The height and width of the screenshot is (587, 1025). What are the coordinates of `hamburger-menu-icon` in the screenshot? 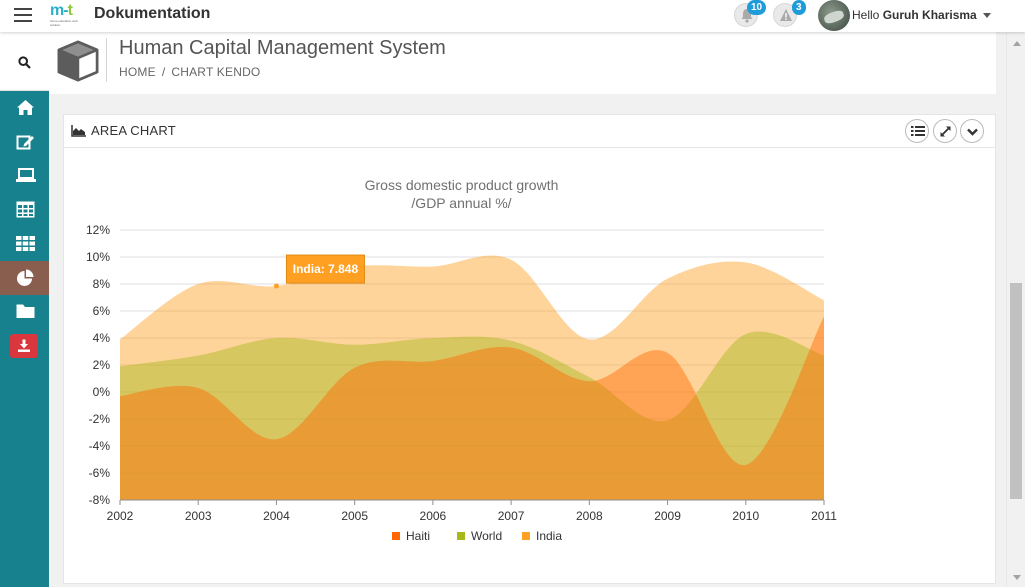 It's located at (23, 15).